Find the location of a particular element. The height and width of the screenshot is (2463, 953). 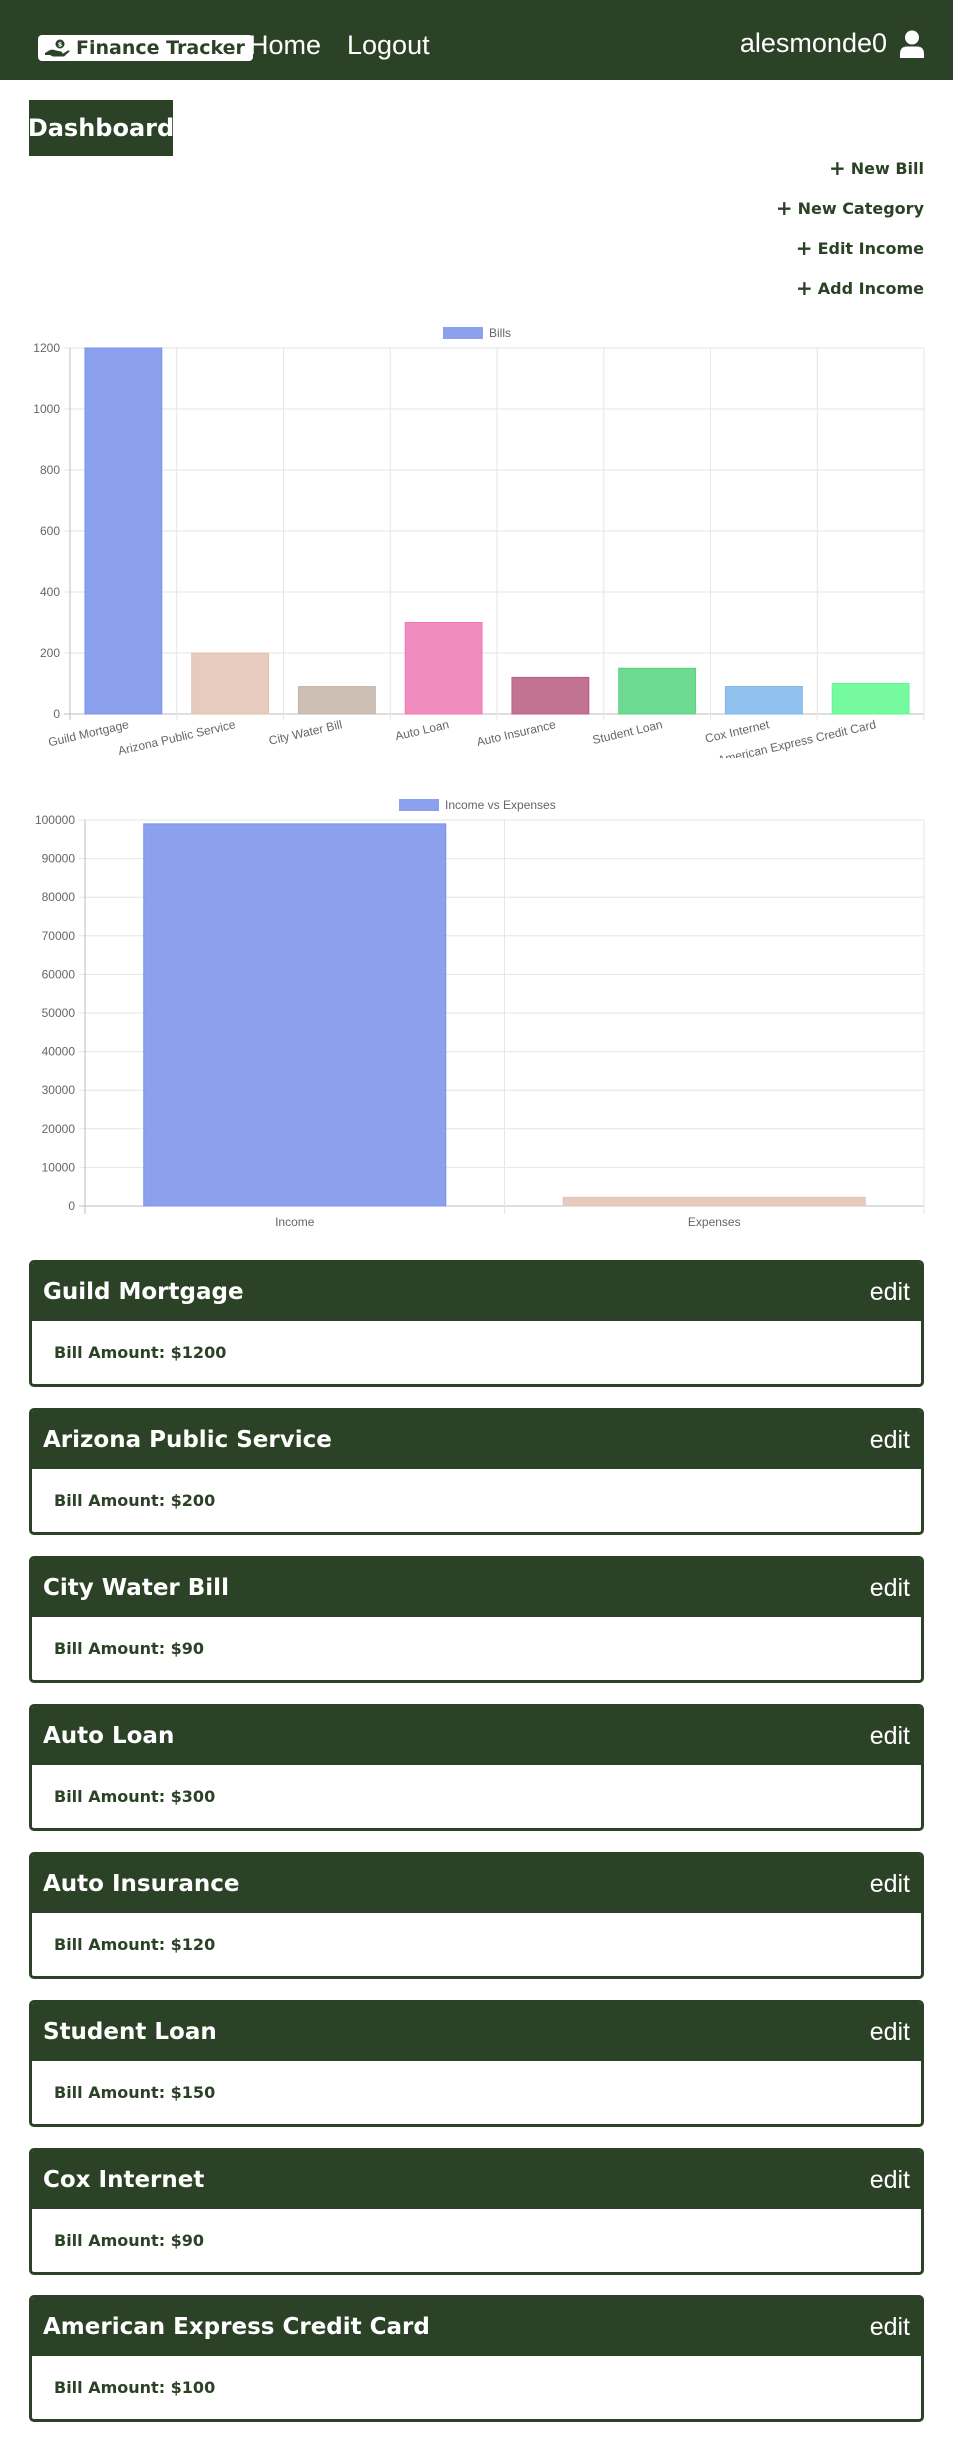

x-tick-label: Auto Insurance is located at coordinates (516, 733).